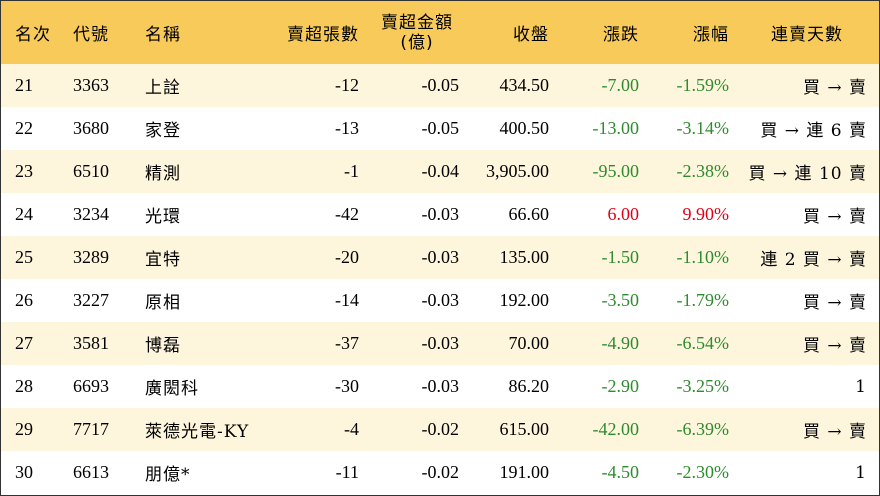 The image size is (880, 496). Describe the element at coordinates (703, 85) in the screenshot. I see `cell-pct: -1.59%` at that location.